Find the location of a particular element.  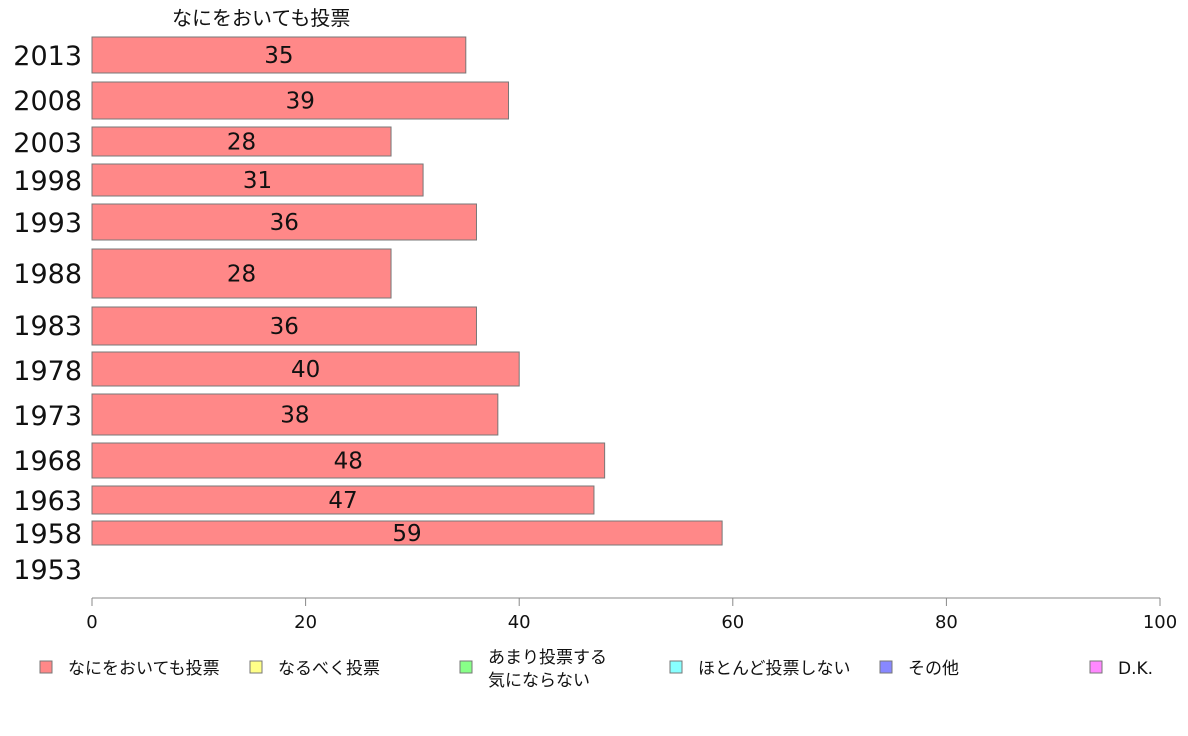

legend-label: 気にならない is located at coordinates (539, 681).